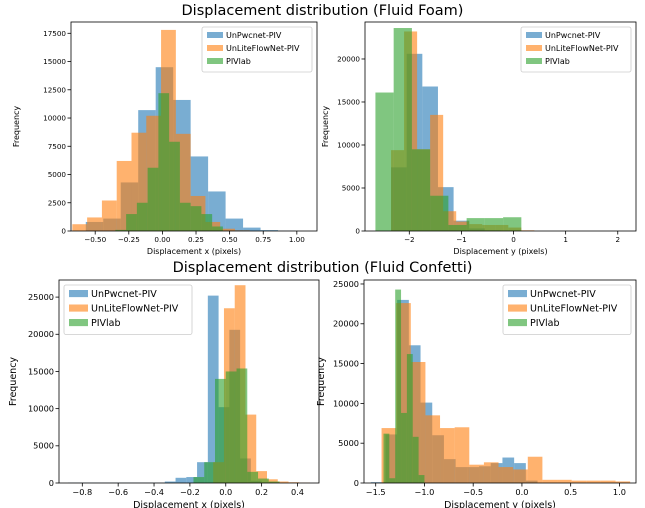 The height and width of the screenshot is (508, 645). What do you see at coordinates (154, 492) in the screenshot?
I see `x-tick-label: −0.4` at bounding box center [154, 492].